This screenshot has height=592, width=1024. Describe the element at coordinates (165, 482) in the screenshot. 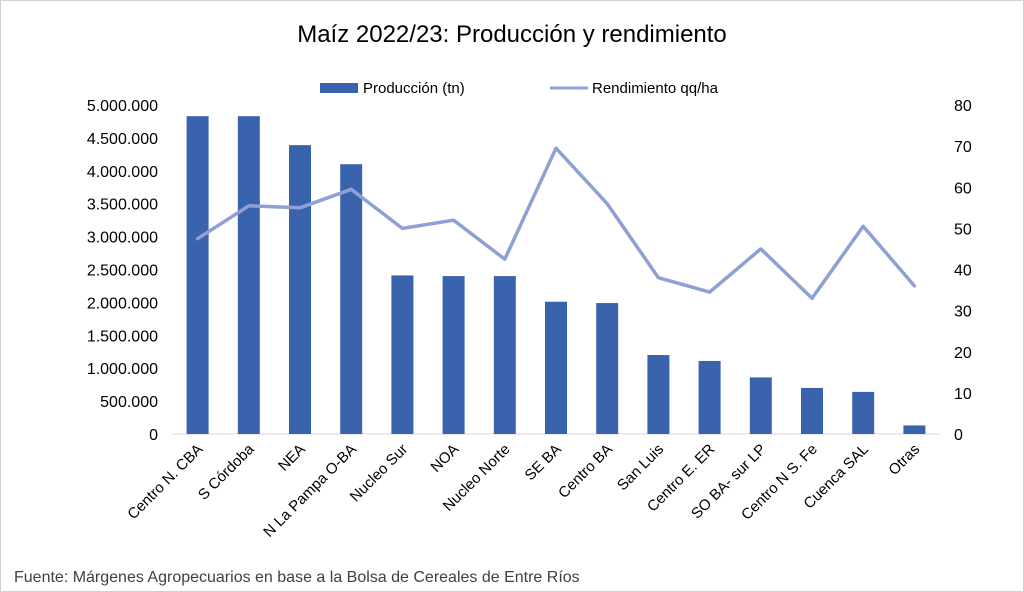

I see `x-tick-label: Centro N. CBA` at that location.